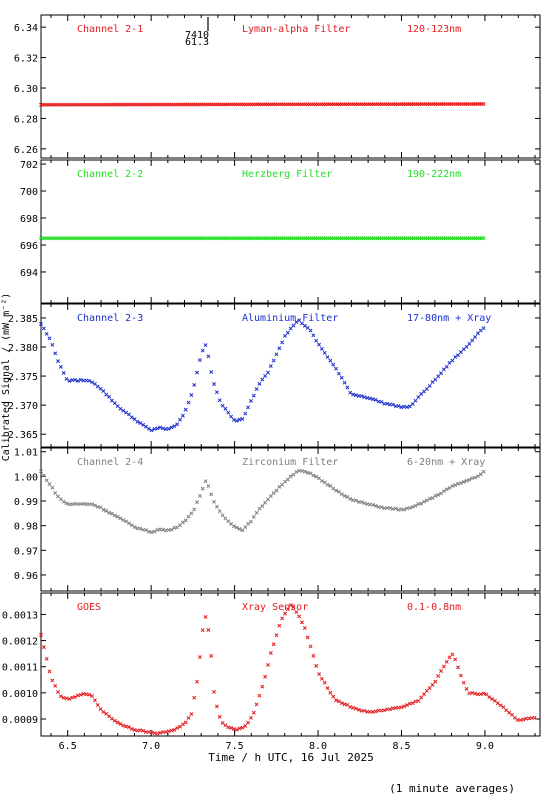 The height and width of the screenshot is (800, 550). I want to click on y-tick-label: 1.01, so click(26, 453).